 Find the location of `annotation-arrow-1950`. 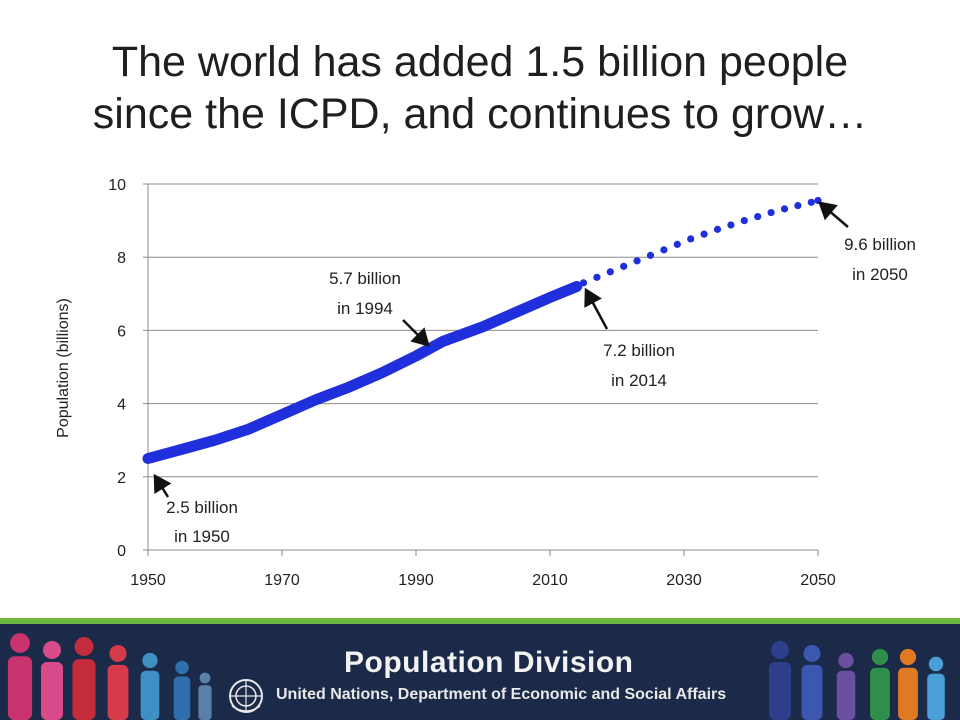

annotation-arrow-1950 is located at coordinates (162, 485).